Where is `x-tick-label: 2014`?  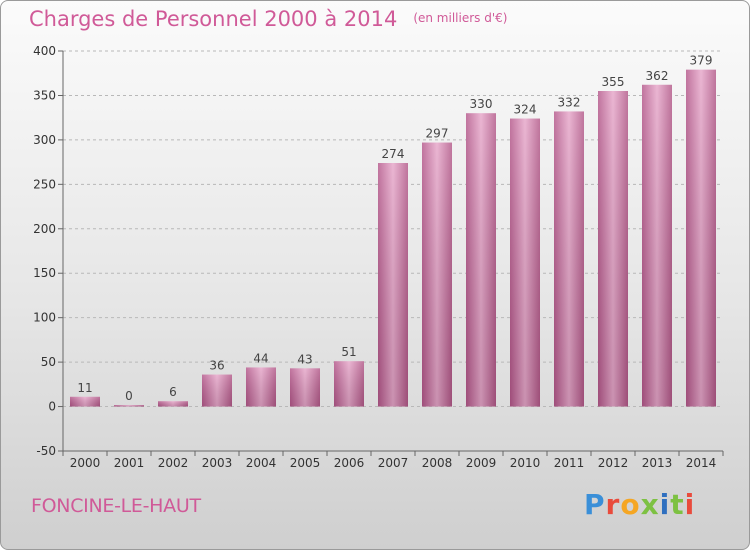
x-tick-label: 2014 is located at coordinates (701, 463).